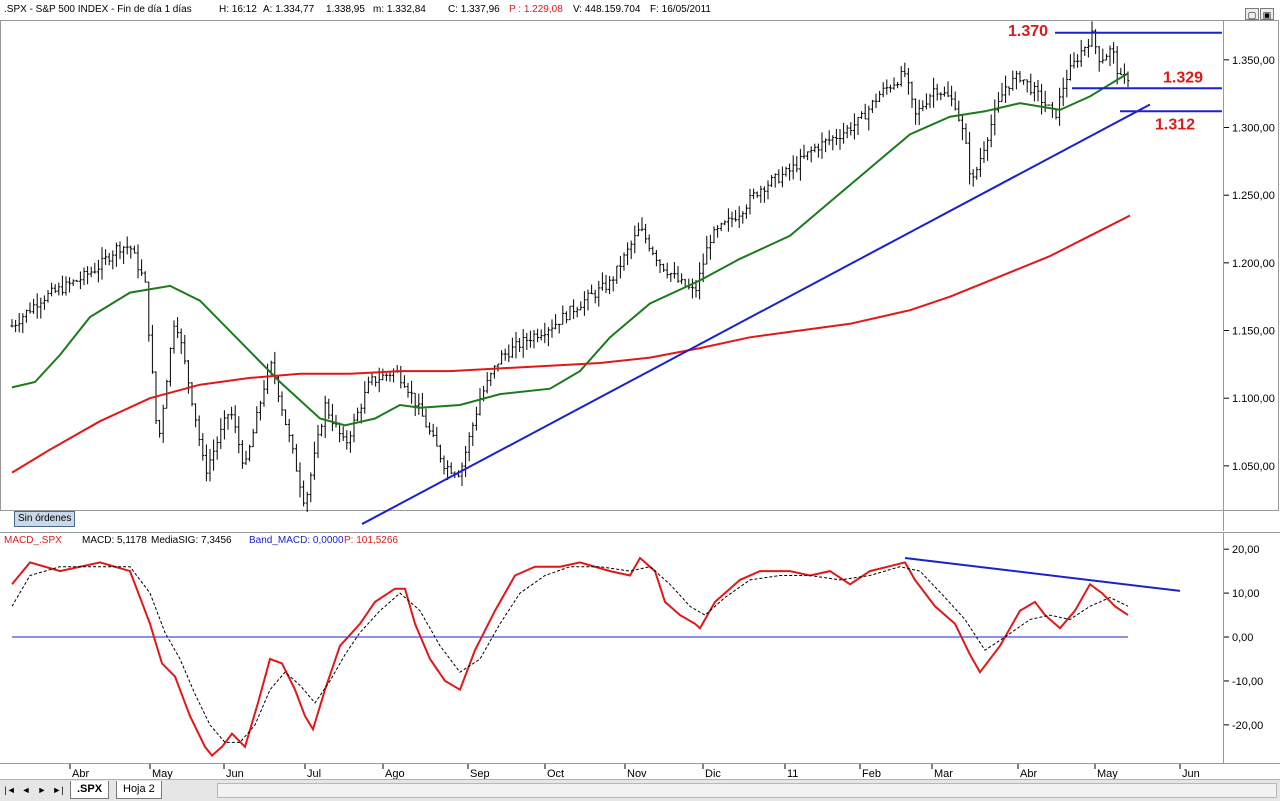  I want to click on sheet-bar: |◄ ◄ ► ►| .SPX Hoja 2, so click(640, 790).